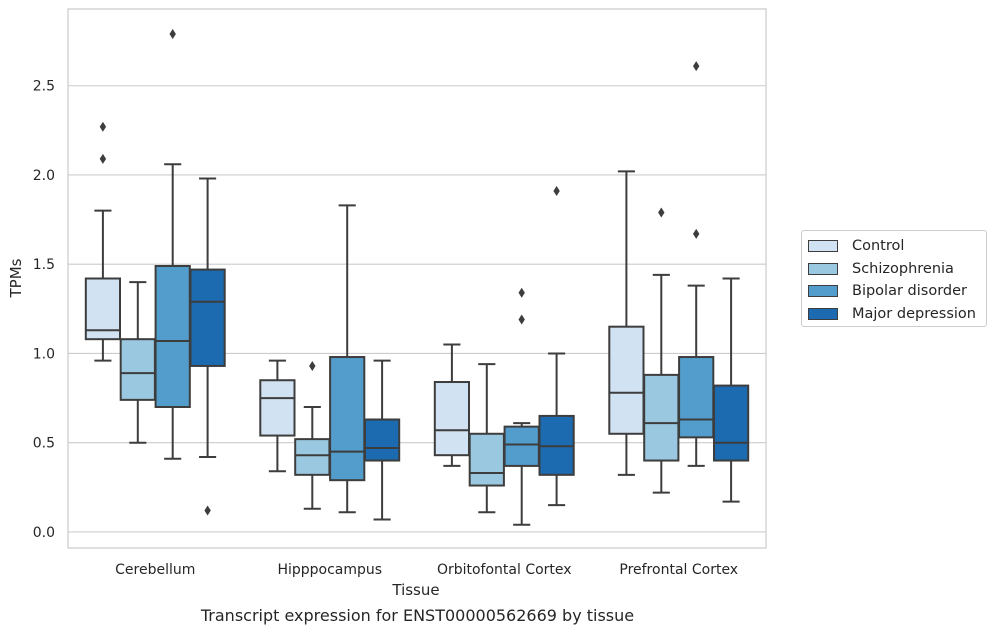  I want to click on legend-swatch-major-depression, so click(823, 313).